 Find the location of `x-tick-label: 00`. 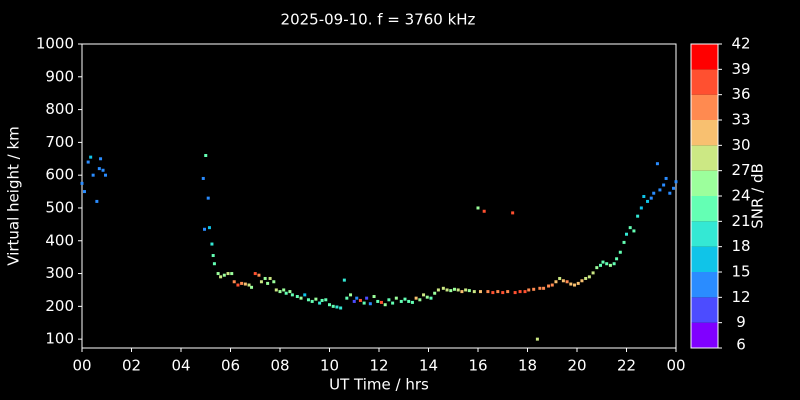

x-tick-label: 00 is located at coordinates (675, 366).